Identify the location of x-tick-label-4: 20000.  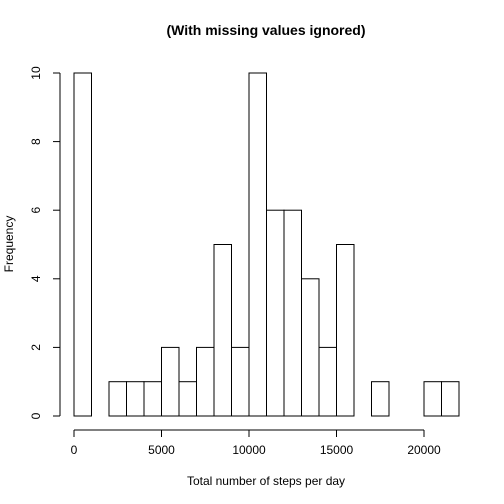
(424, 450).